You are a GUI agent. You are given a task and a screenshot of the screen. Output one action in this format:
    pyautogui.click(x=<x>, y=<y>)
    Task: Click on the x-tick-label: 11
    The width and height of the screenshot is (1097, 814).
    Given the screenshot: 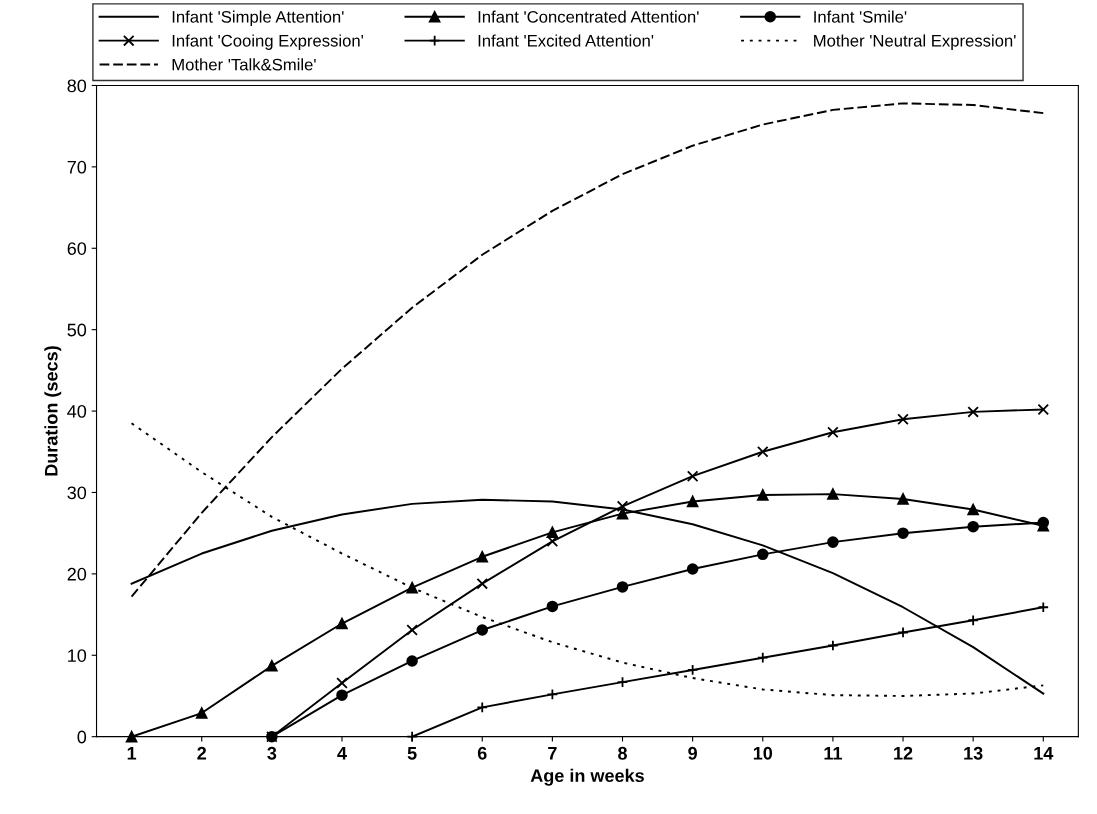 What is the action you would take?
    pyautogui.click(x=833, y=753)
    